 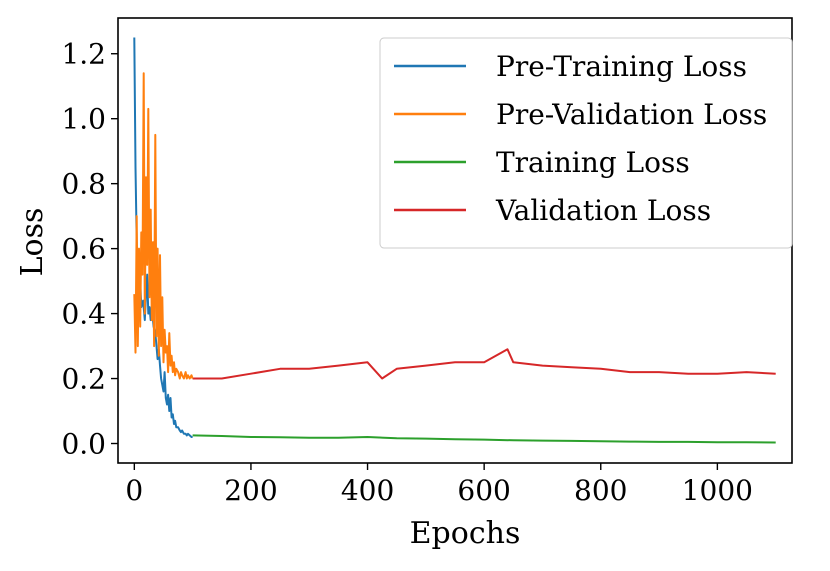 What do you see at coordinates (621, 66) in the screenshot?
I see `legend-label: Pre-Training Loss` at bounding box center [621, 66].